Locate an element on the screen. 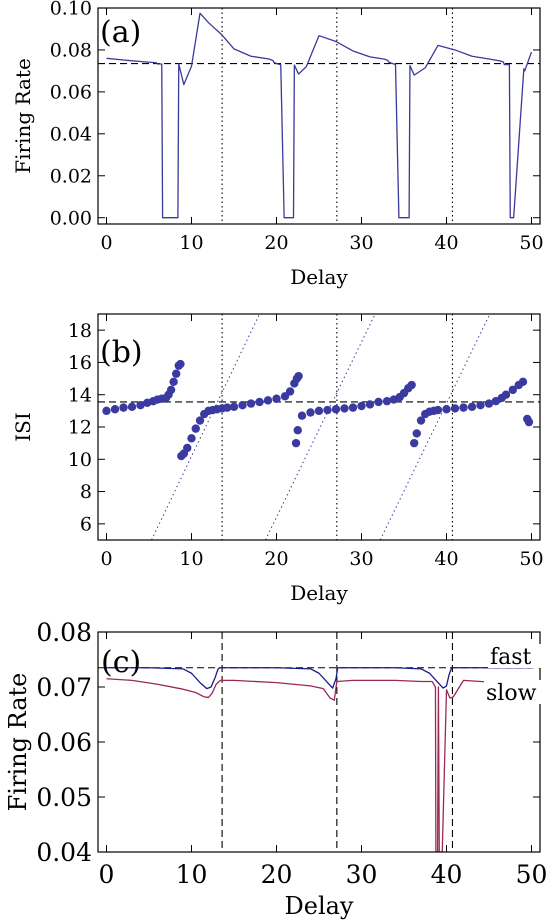 The height and width of the screenshot is (922, 548). series-line-slow is located at coordinates (319, 765).